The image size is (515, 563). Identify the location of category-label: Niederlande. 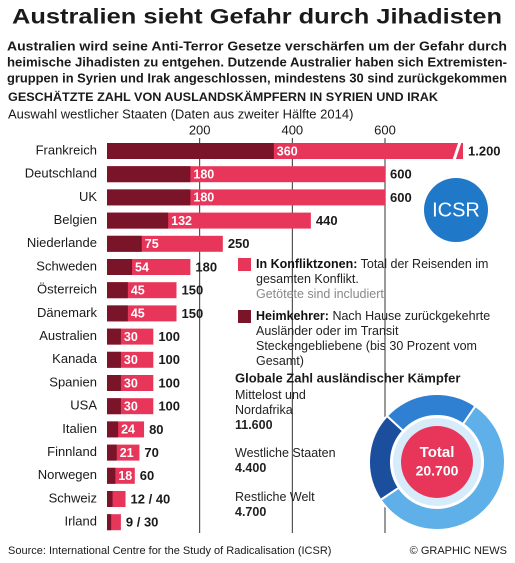
(62, 242).